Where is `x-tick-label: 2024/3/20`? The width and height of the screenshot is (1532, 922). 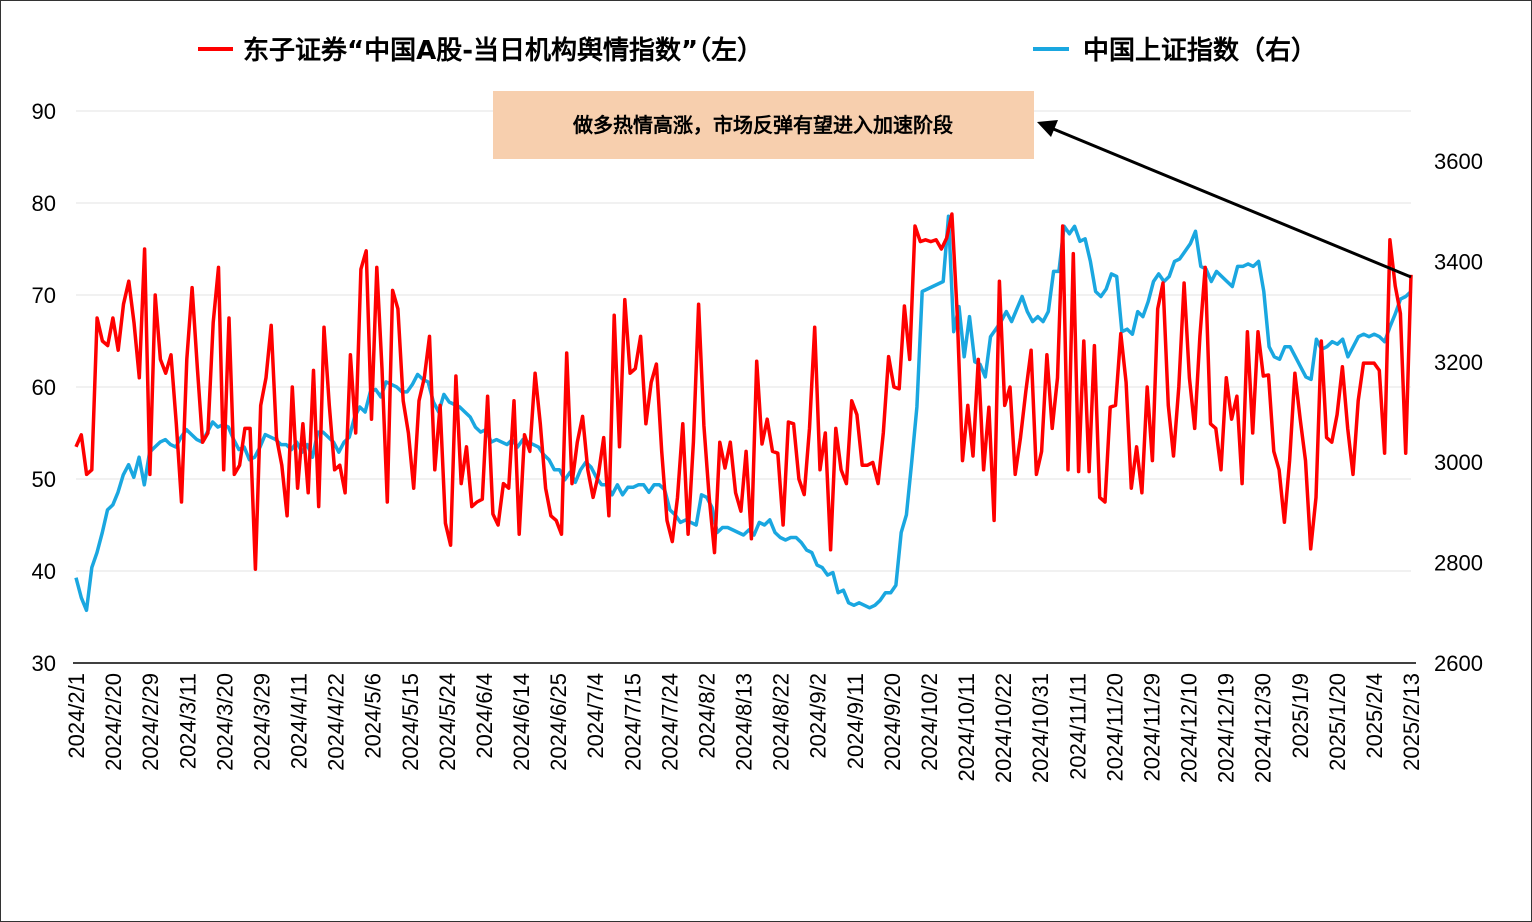
x-tick-label: 2024/3/20 is located at coordinates (224, 722).